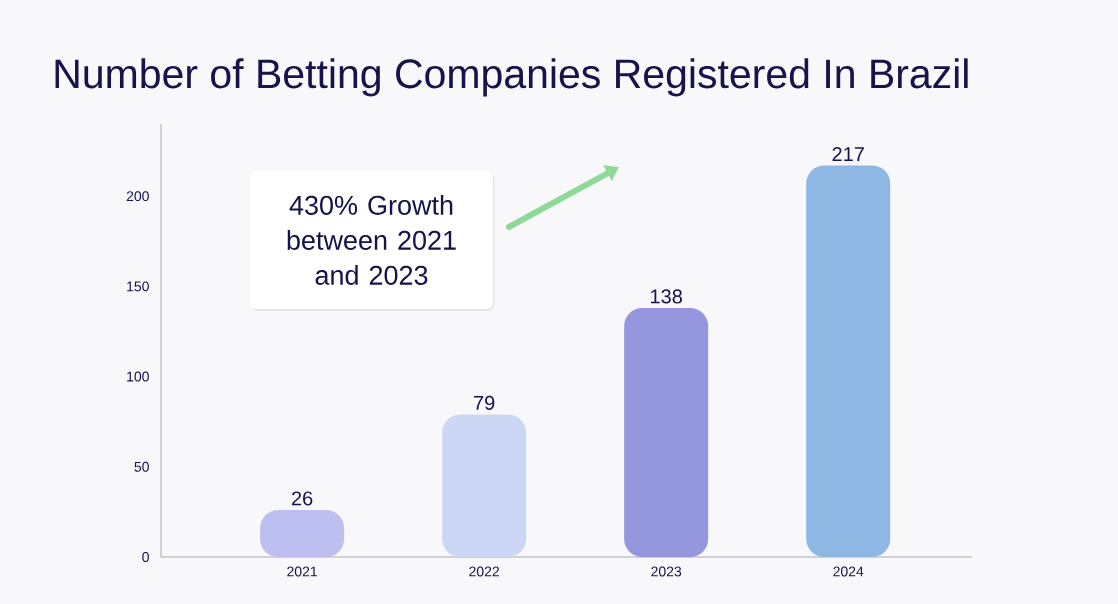 The width and height of the screenshot is (1118, 604). Describe the element at coordinates (137, 196) in the screenshot. I see `y-tick-label: 200` at that location.